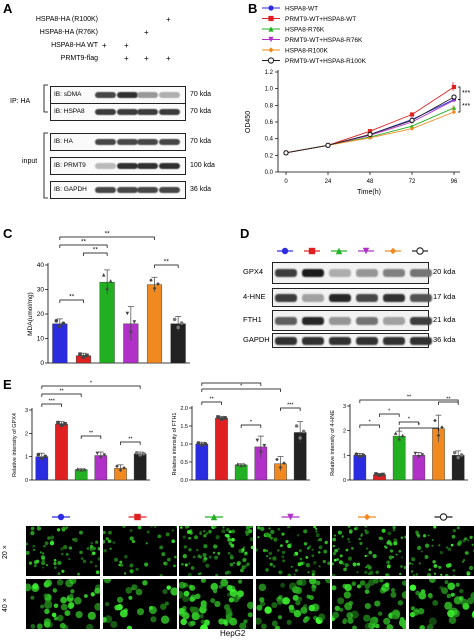  I want to click on blot-strip, so click(352, 297).